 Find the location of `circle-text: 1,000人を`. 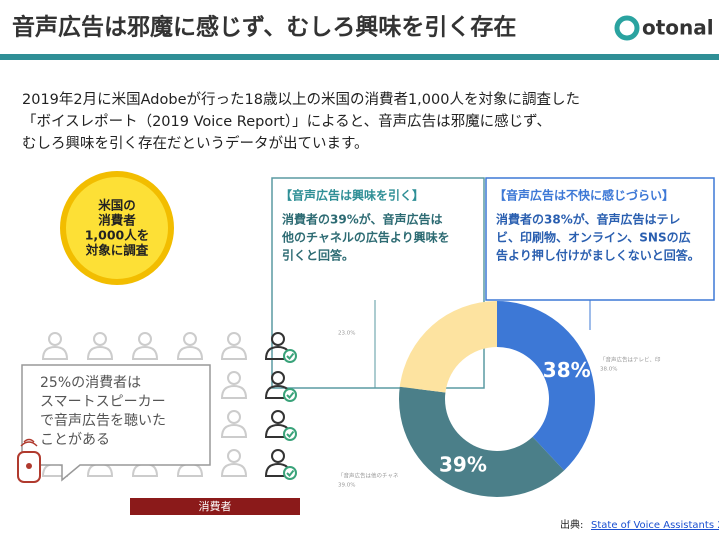

circle-text: 1,000人を is located at coordinates (117, 235).